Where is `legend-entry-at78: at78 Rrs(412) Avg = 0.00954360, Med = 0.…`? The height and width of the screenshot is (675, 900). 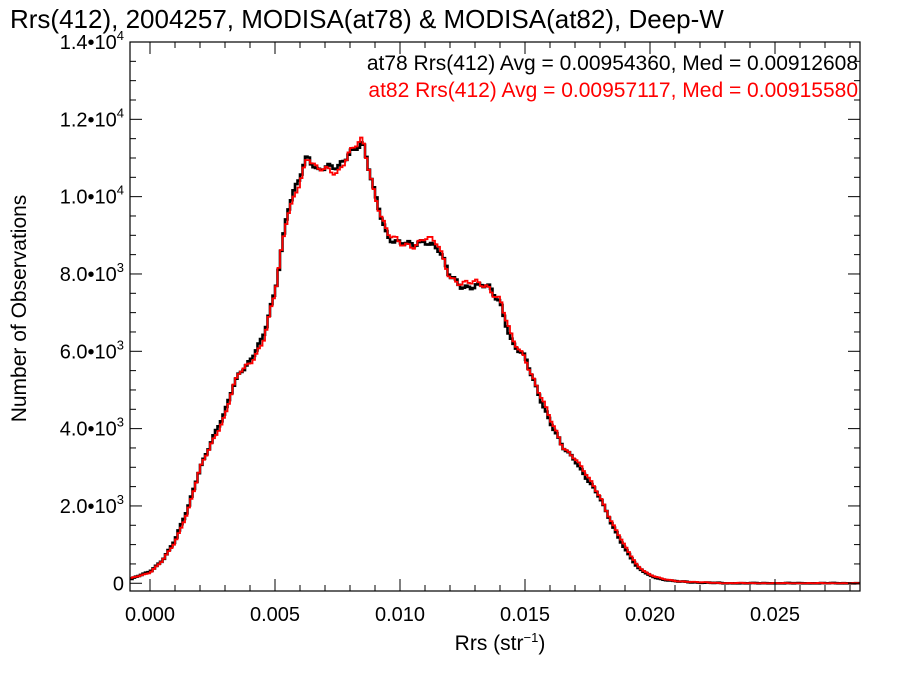 legend-entry-at78: at78 Rrs(412) Avg = 0.00954360, Med = 0.… is located at coordinates (612, 63).